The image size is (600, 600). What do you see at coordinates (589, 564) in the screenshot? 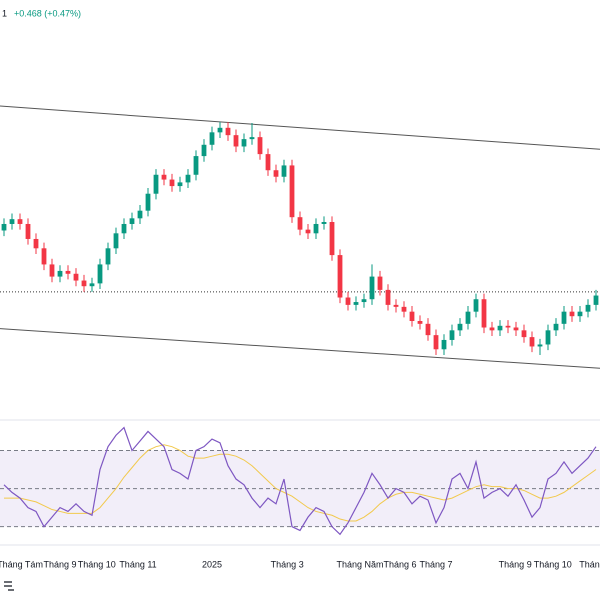
I see `x-tick-label: Tháng` at bounding box center [589, 564].